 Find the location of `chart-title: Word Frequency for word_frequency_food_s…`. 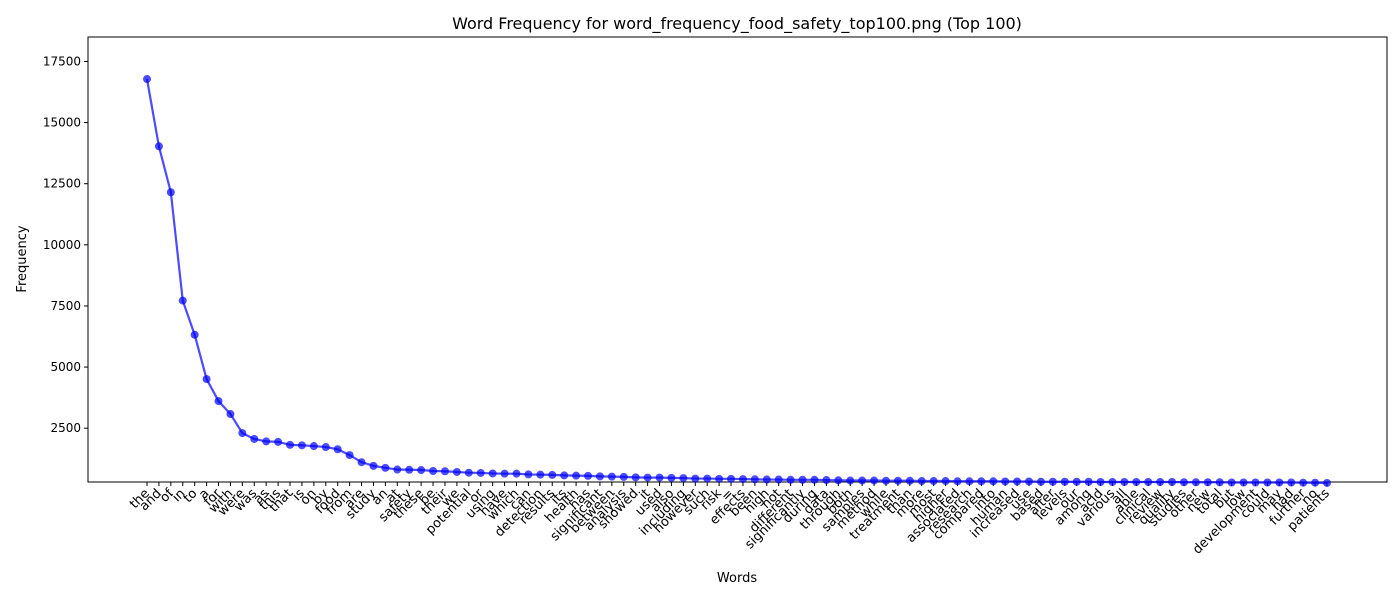

chart-title: Word Frequency for word_frequency_food_s… is located at coordinates (737, 24).